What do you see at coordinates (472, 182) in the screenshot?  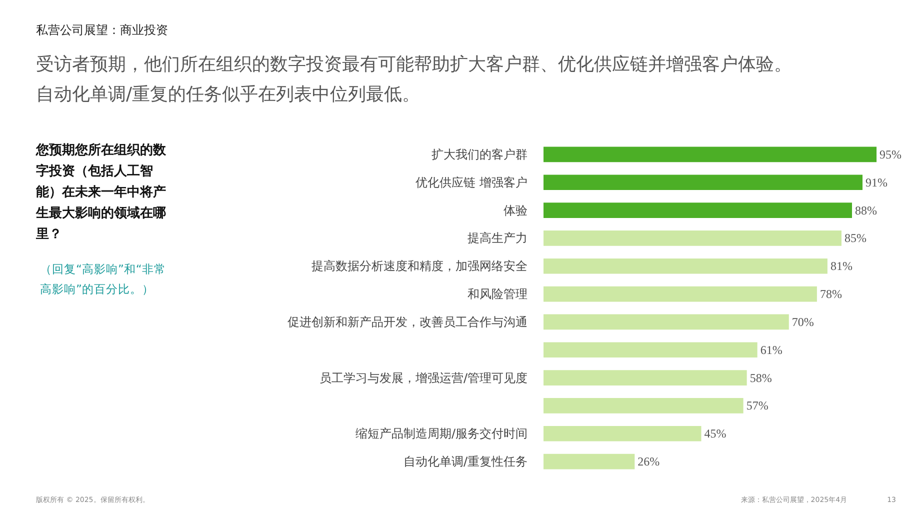 I see `y-tick-label: 优化供应链 增强客户` at bounding box center [472, 182].